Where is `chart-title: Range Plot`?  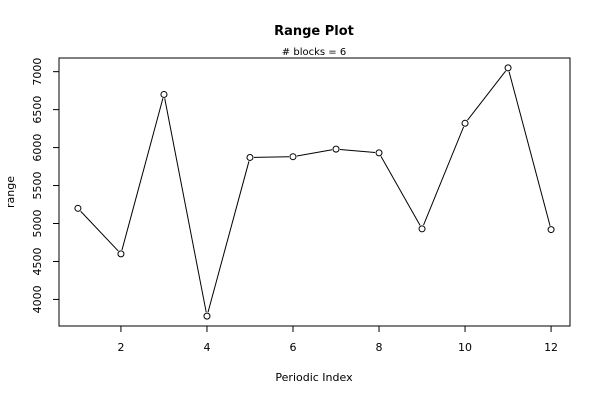 chart-title: Range Plot is located at coordinates (314, 31).